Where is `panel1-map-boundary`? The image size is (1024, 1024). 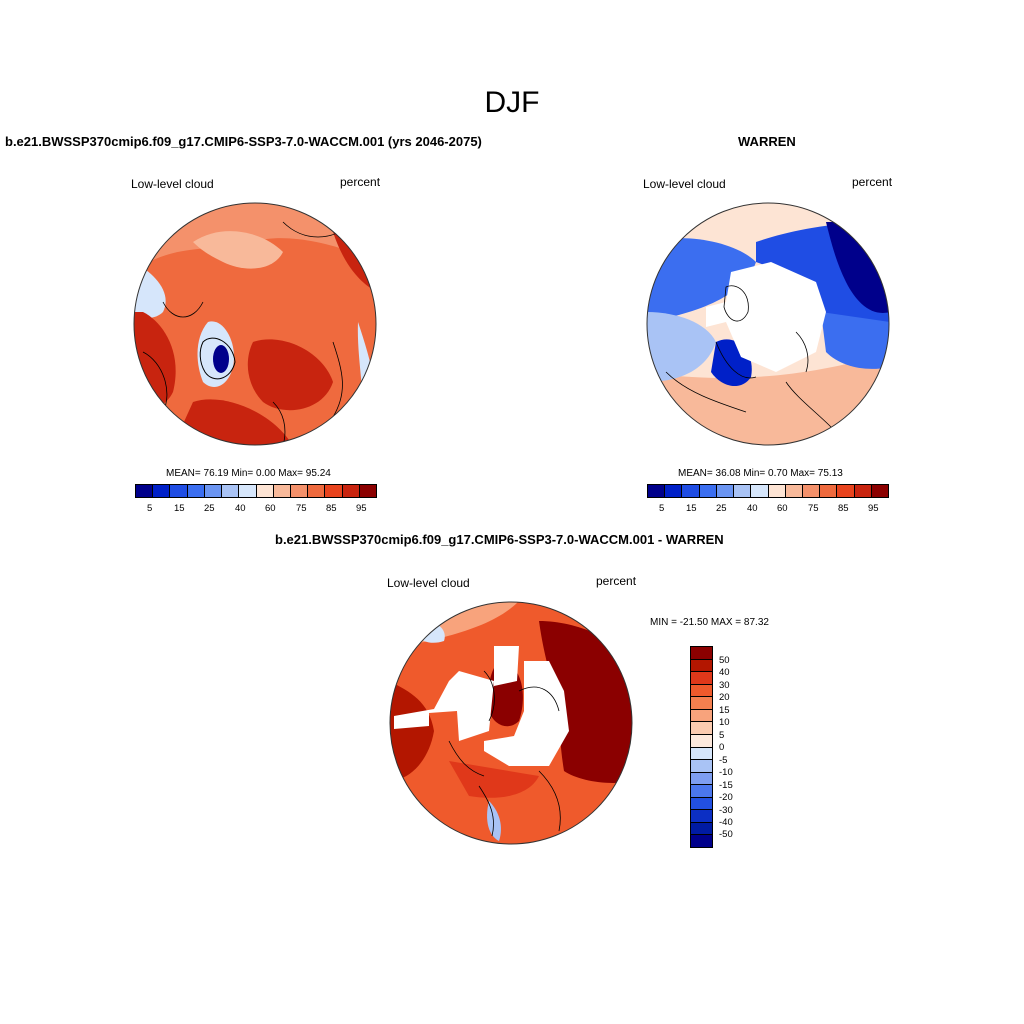 panel1-map-boundary is located at coordinates (255, 324).